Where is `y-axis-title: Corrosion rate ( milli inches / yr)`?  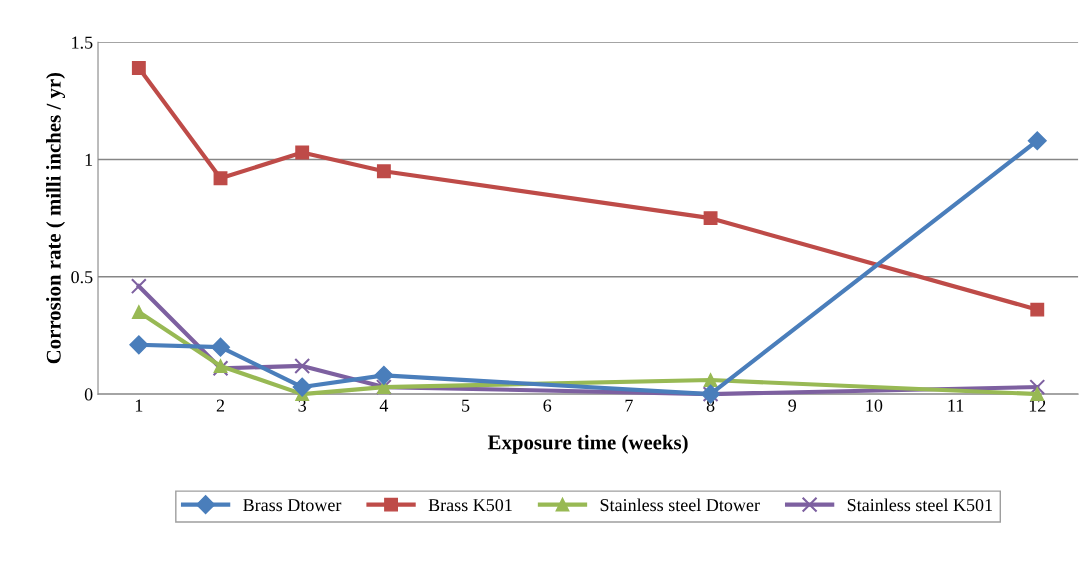
y-axis-title: Corrosion rate ( milli inches / yr) is located at coordinates (56, 218).